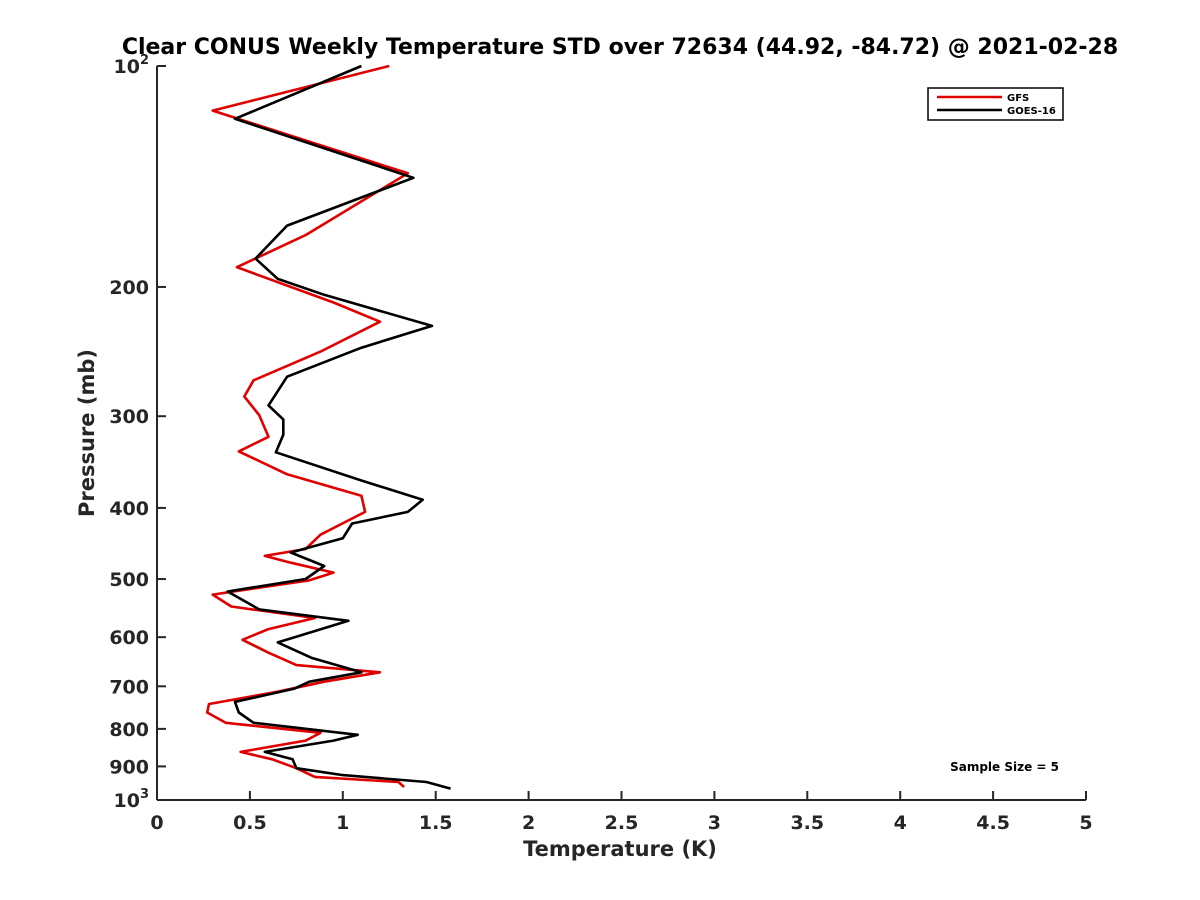 Image resolution: width=1200 pixels, height=900 pixels. I want to click on x-tick-label: 0.5, so click(250, 823).